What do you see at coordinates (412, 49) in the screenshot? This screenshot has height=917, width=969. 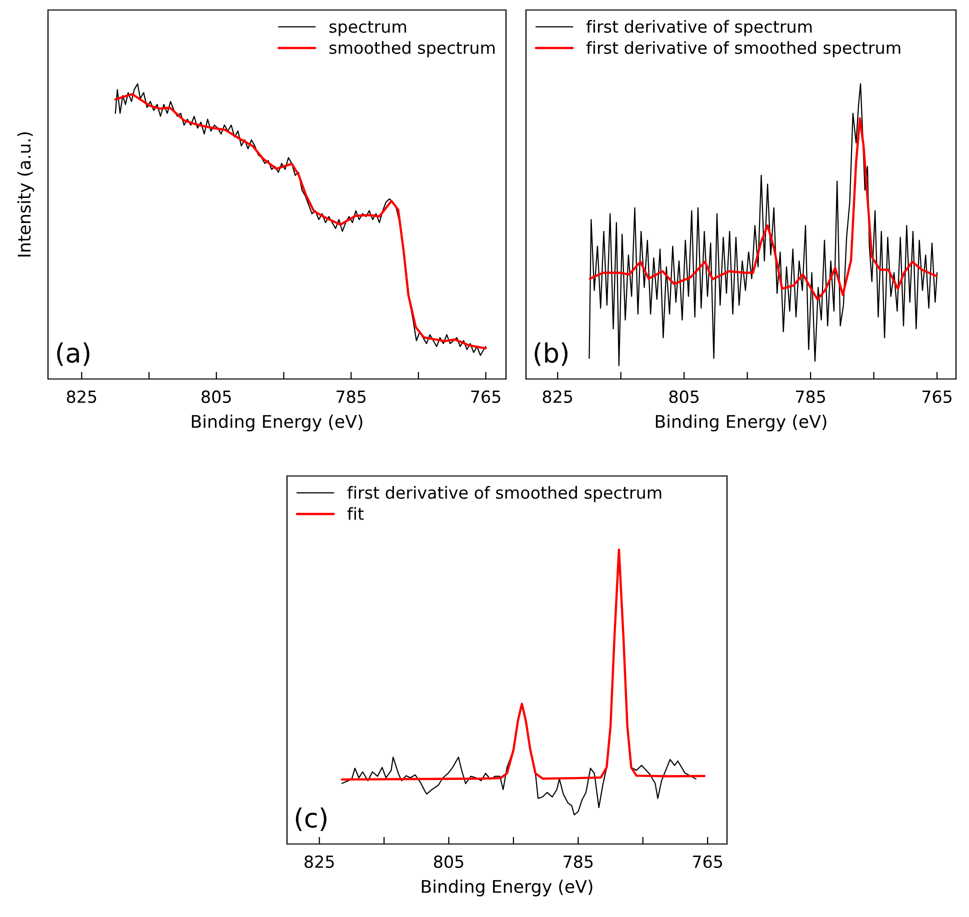 I see `legend-label: smoothed spectrum` at bounding box center [412, 49].